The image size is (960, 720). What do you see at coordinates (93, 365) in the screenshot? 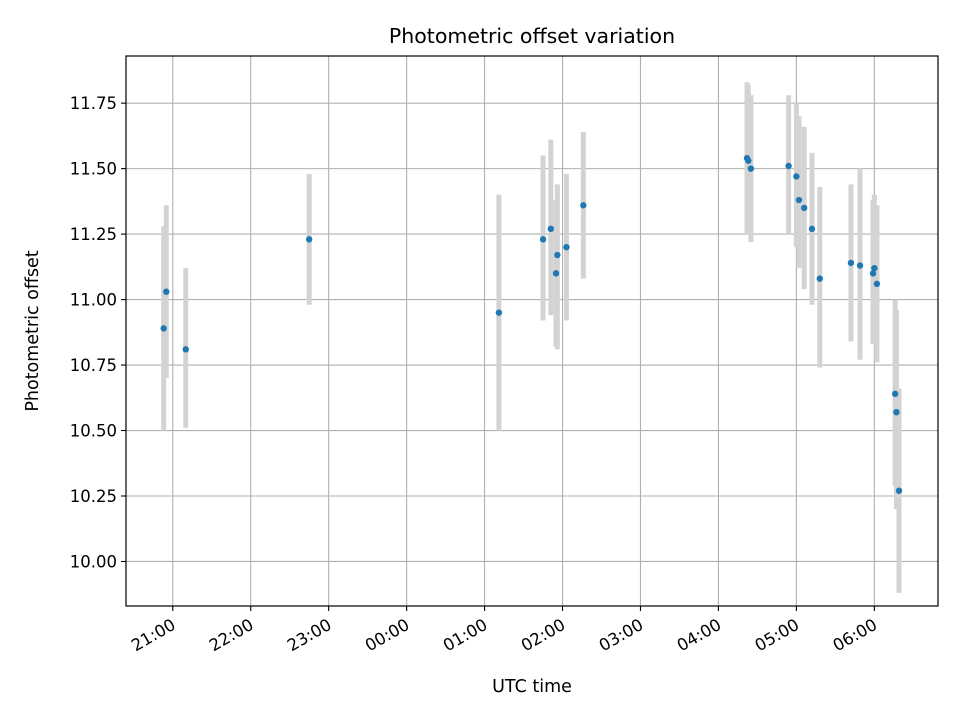
I see `y-tick-label: 10.75` at bounding box center [93, 365].